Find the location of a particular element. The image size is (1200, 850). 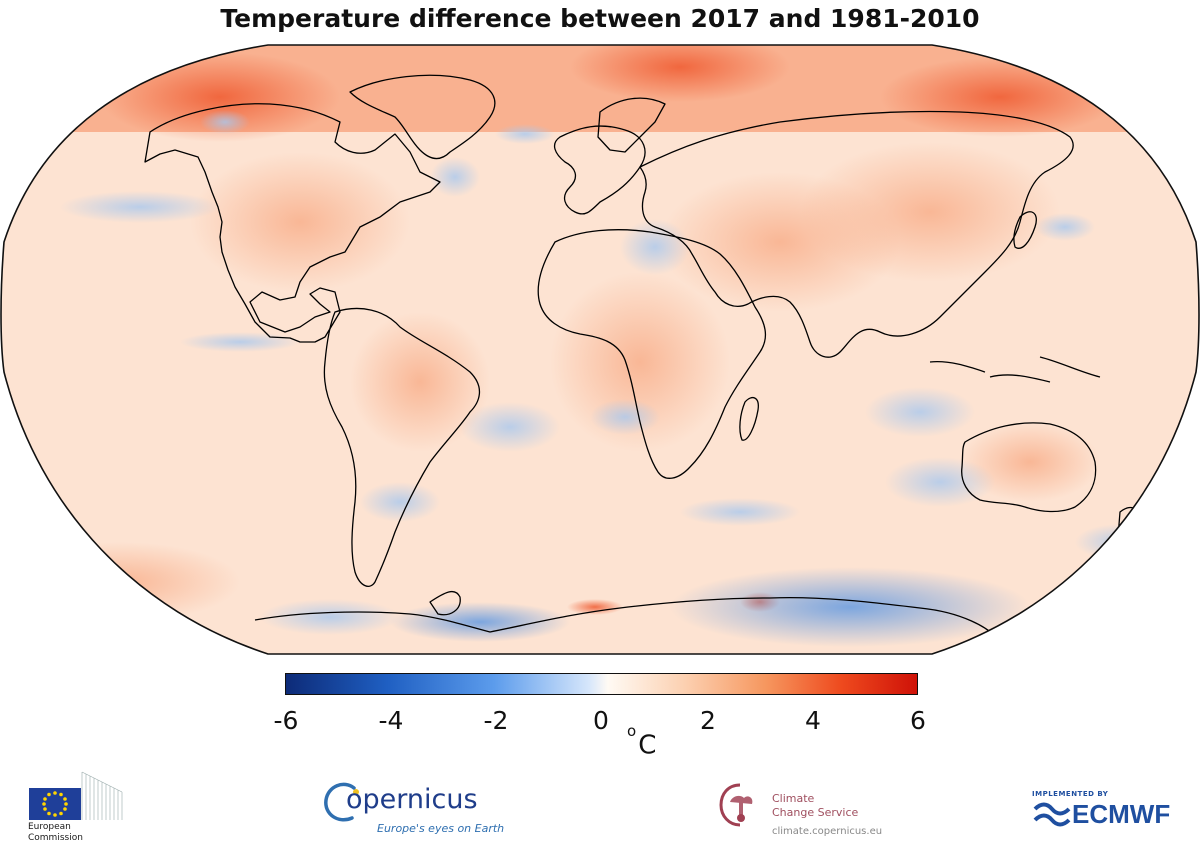

european-commission-logo: European Commission is located at coordinates (67, 806).